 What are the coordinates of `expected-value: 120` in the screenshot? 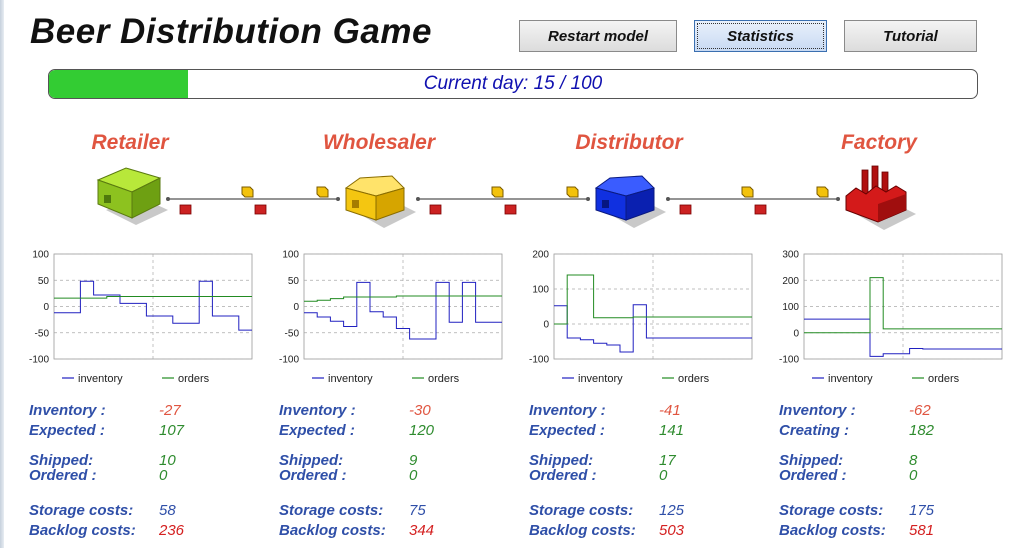 It's located at (422, 430).